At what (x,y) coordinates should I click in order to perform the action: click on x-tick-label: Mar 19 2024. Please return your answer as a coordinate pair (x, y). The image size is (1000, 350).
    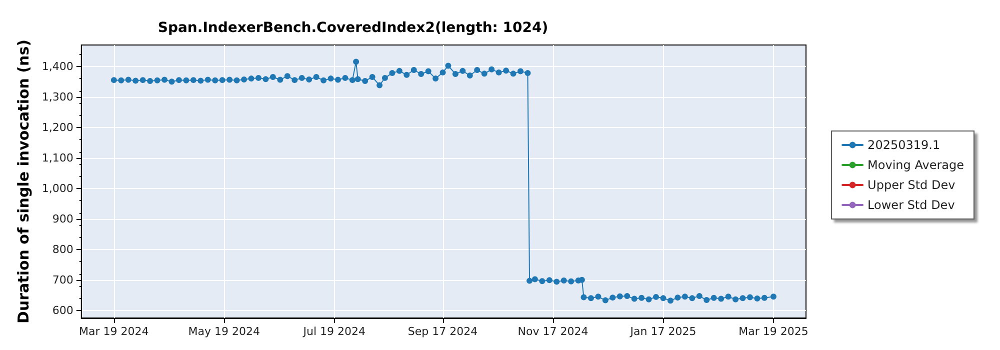
    Looking at the image, I should click on (114, 331).